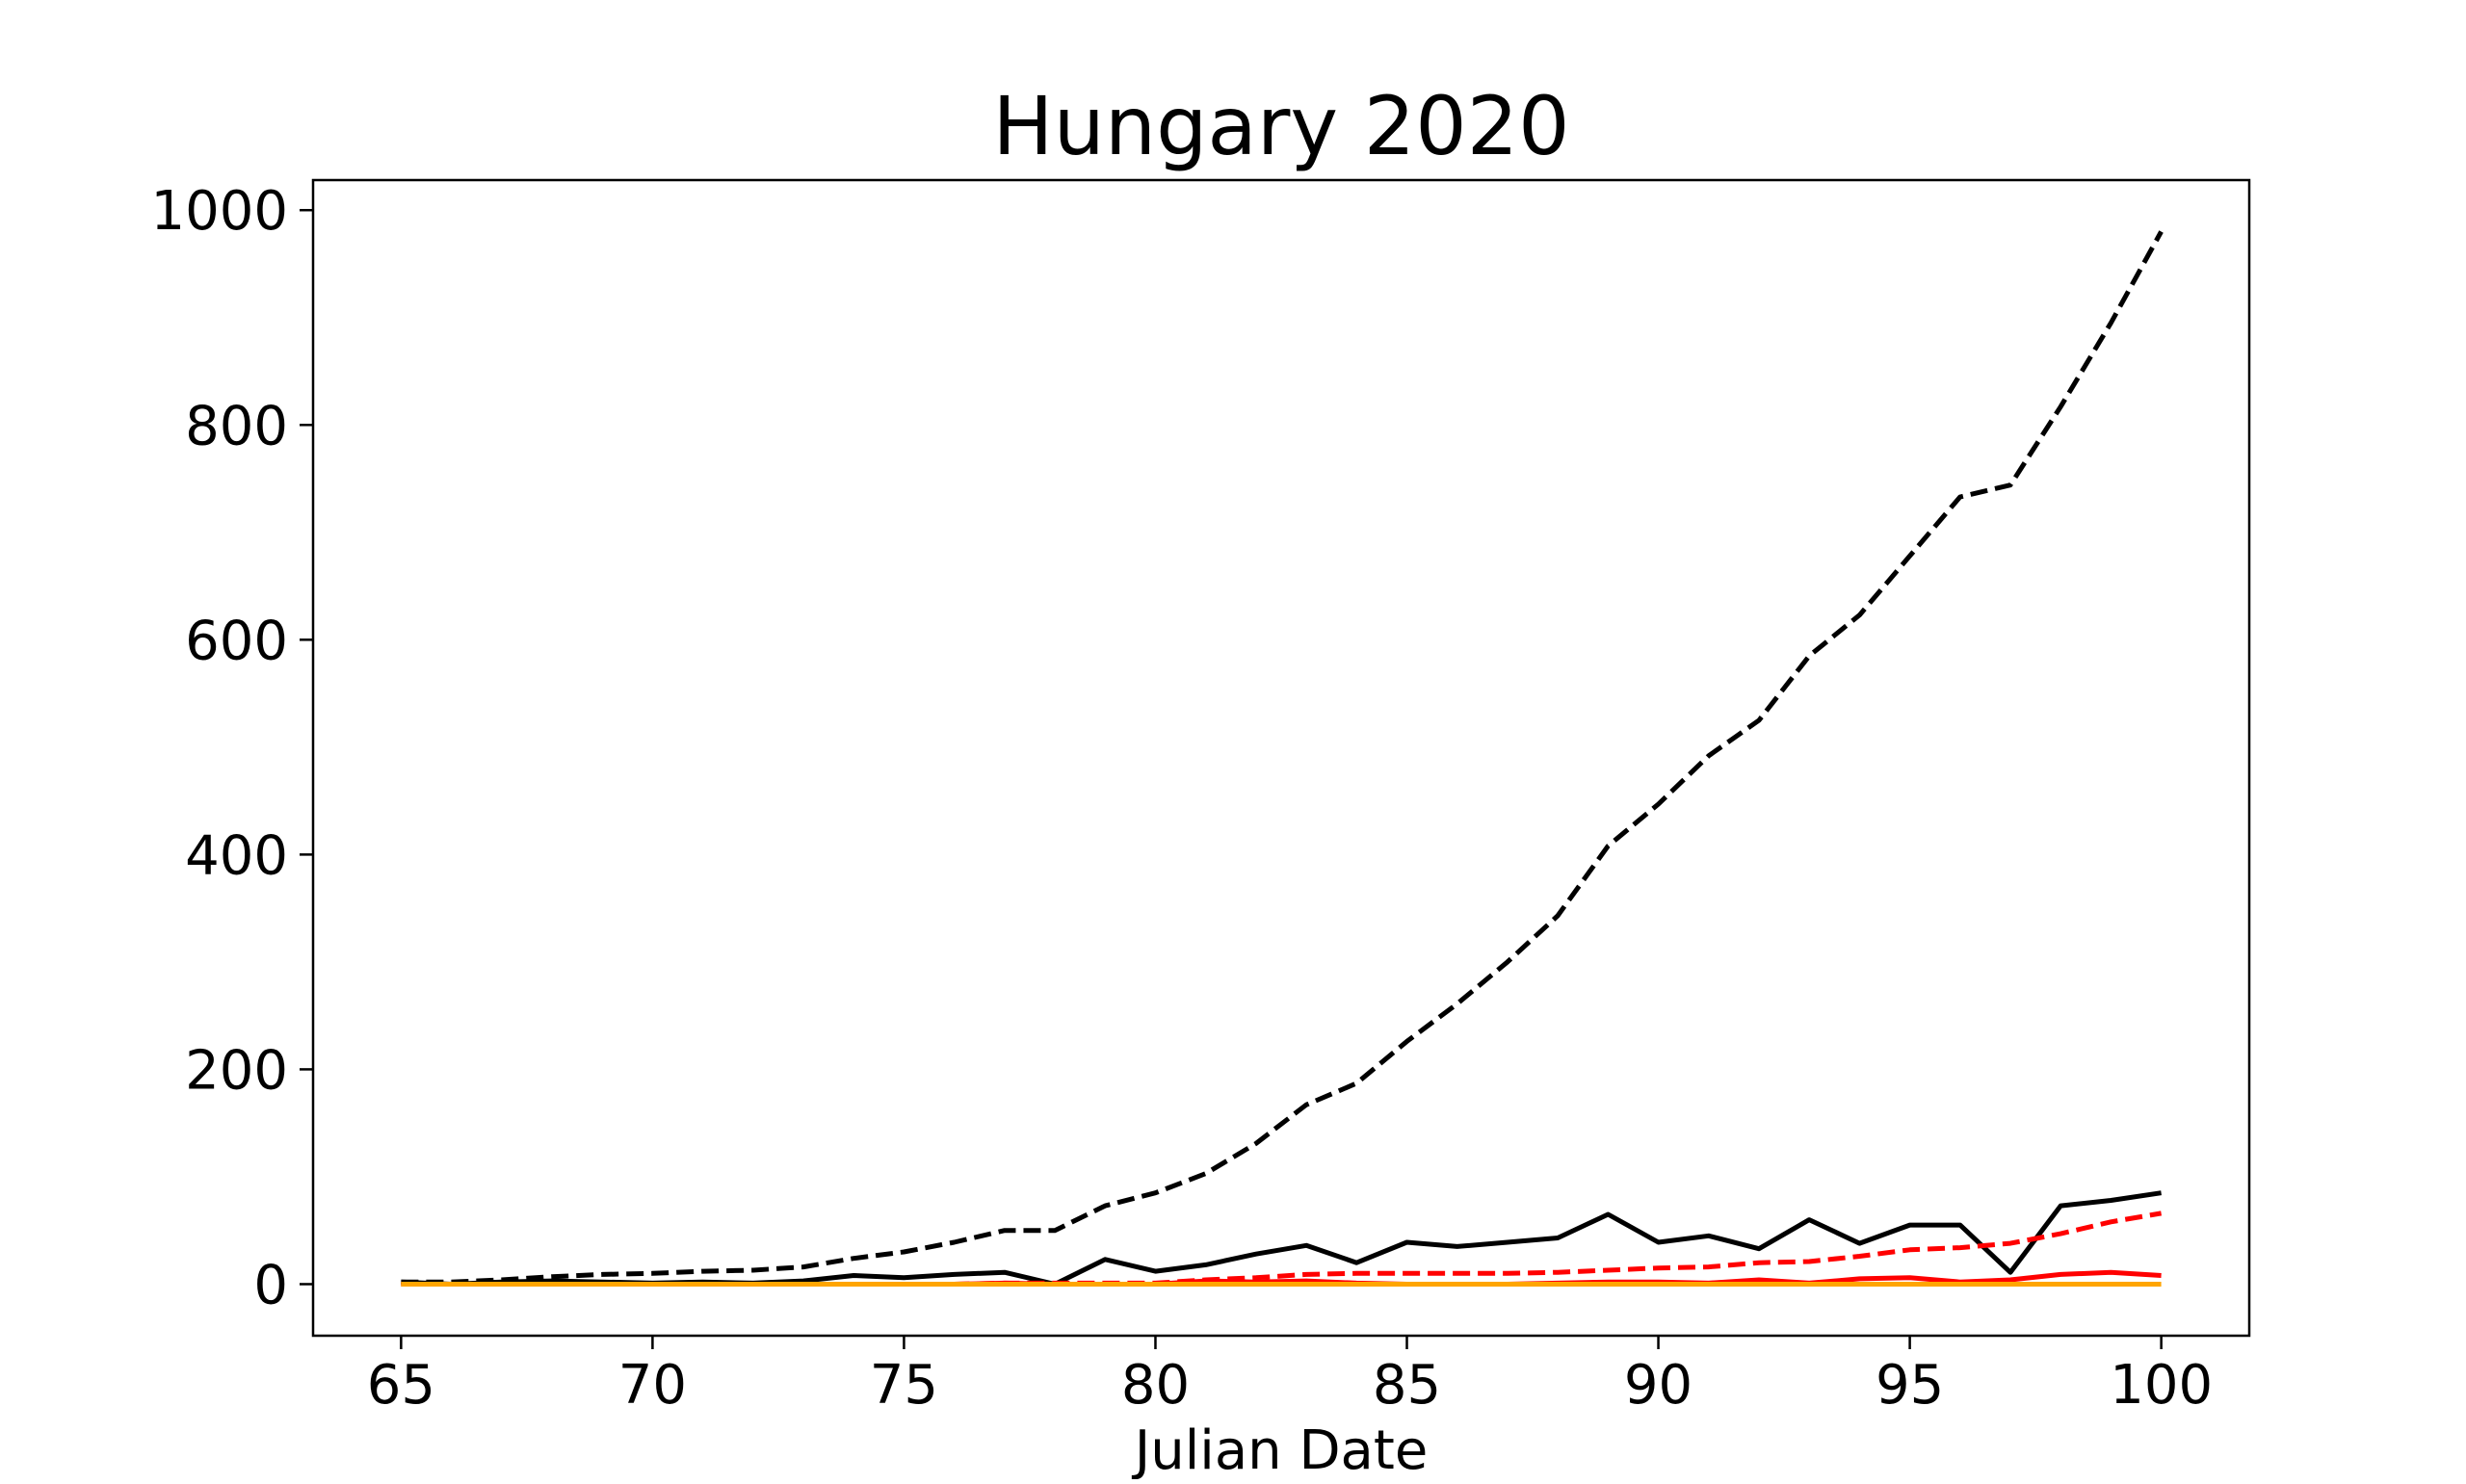 Image resolution: width=2466 pixels, height=1484 pixels. Describe the element at coordinates (401, 1385) in the screenshot. I see `x-tick-label: 65` at that location.